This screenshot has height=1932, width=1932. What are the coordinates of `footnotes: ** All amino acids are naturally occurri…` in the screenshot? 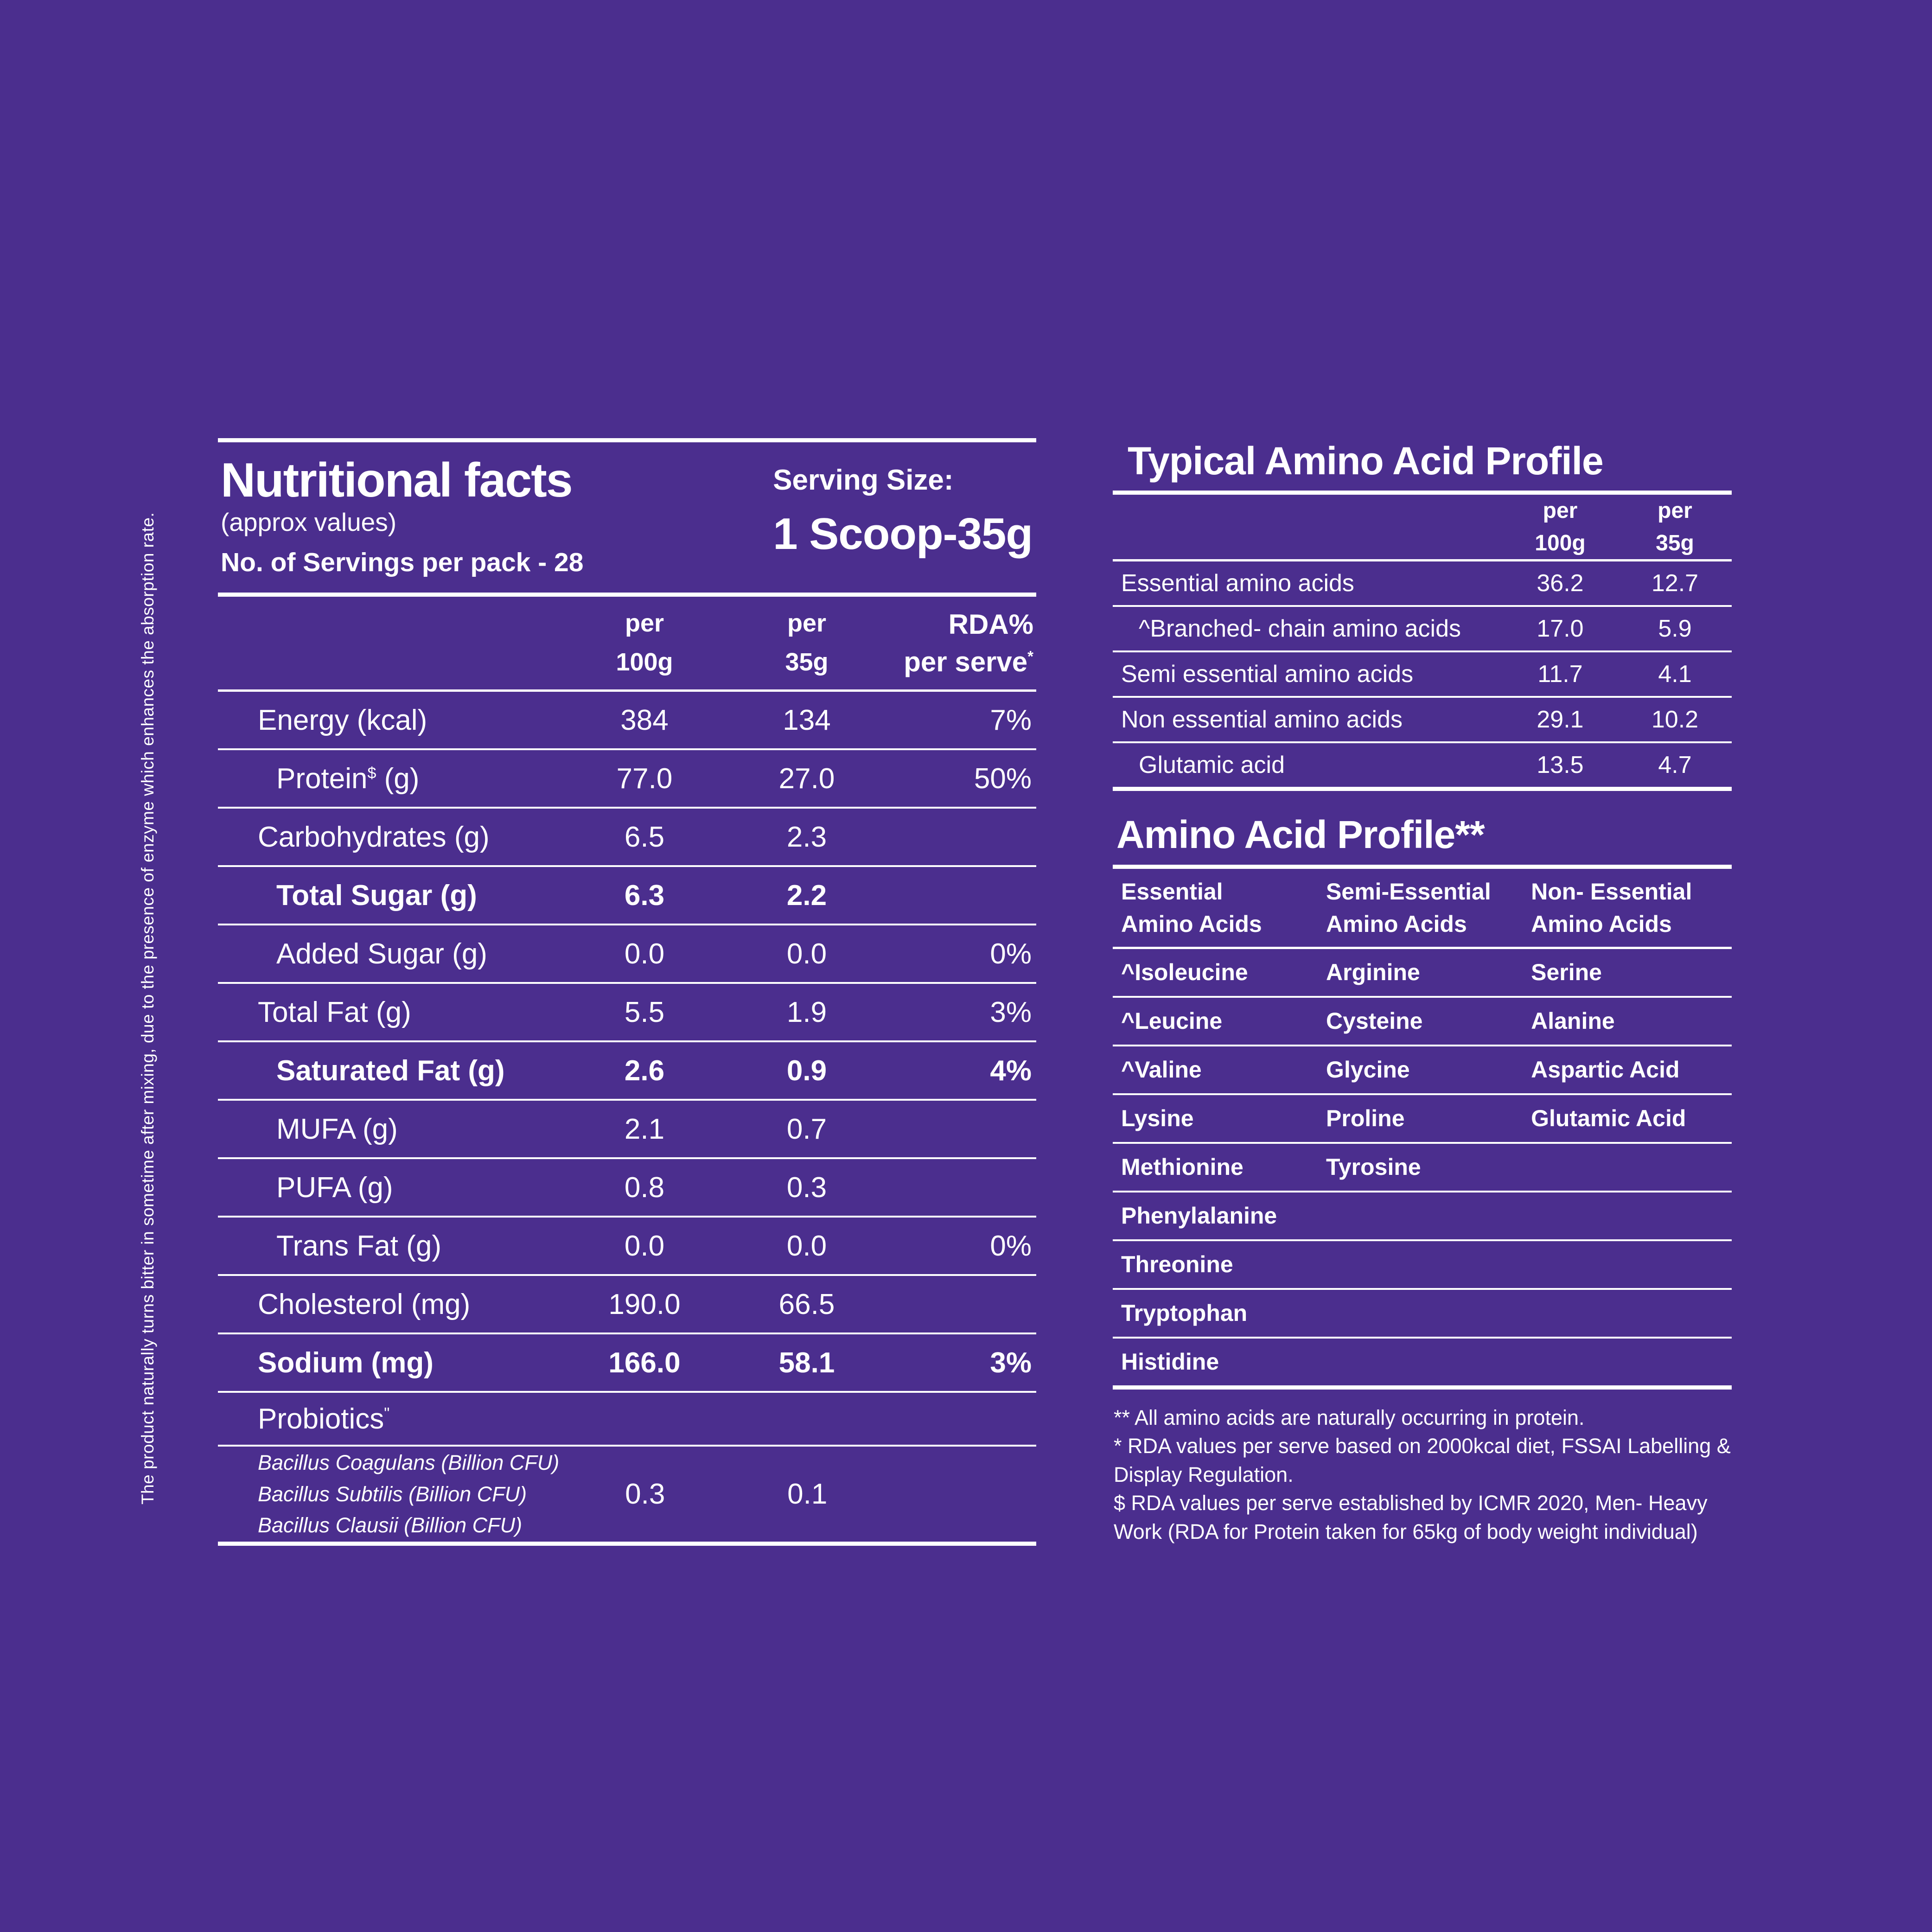 It's located at (1423, 1474).